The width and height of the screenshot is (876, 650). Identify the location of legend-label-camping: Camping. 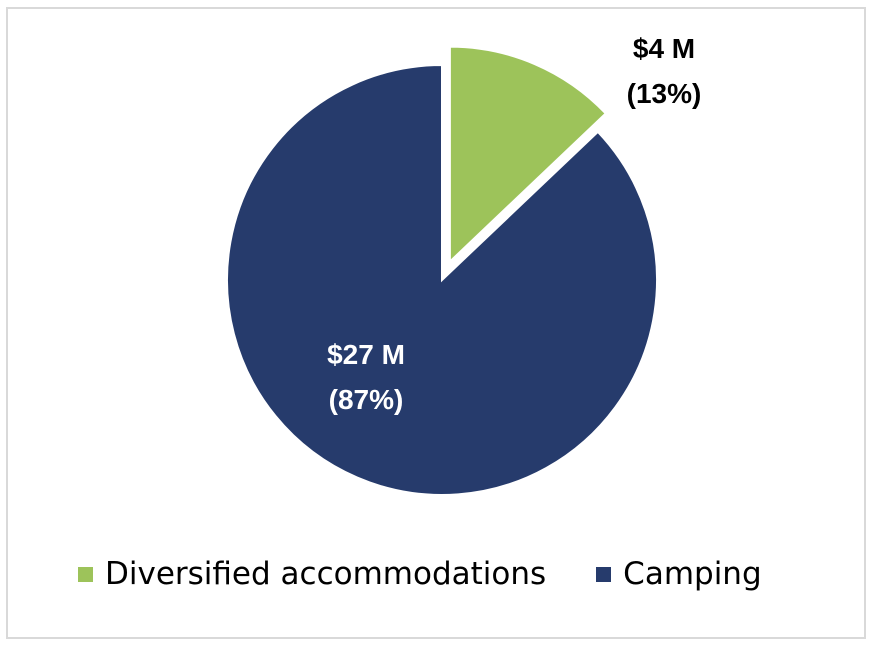
(692, 574).